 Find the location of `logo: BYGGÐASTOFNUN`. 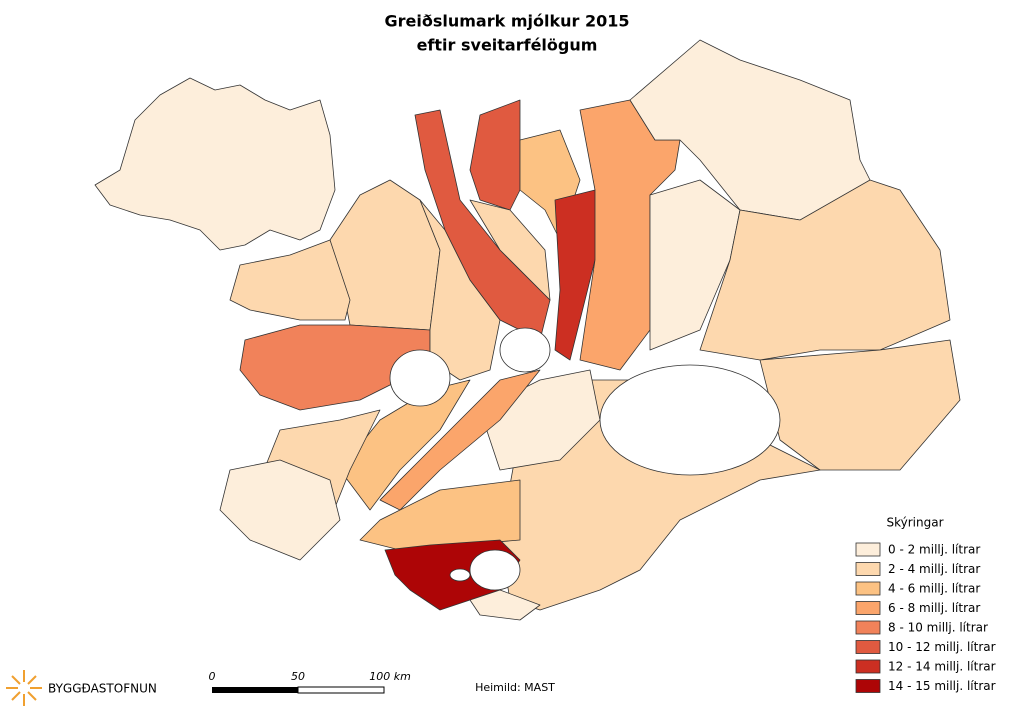

logo: BYGGÐASTOFNUN is located at coordinates (81, 688).